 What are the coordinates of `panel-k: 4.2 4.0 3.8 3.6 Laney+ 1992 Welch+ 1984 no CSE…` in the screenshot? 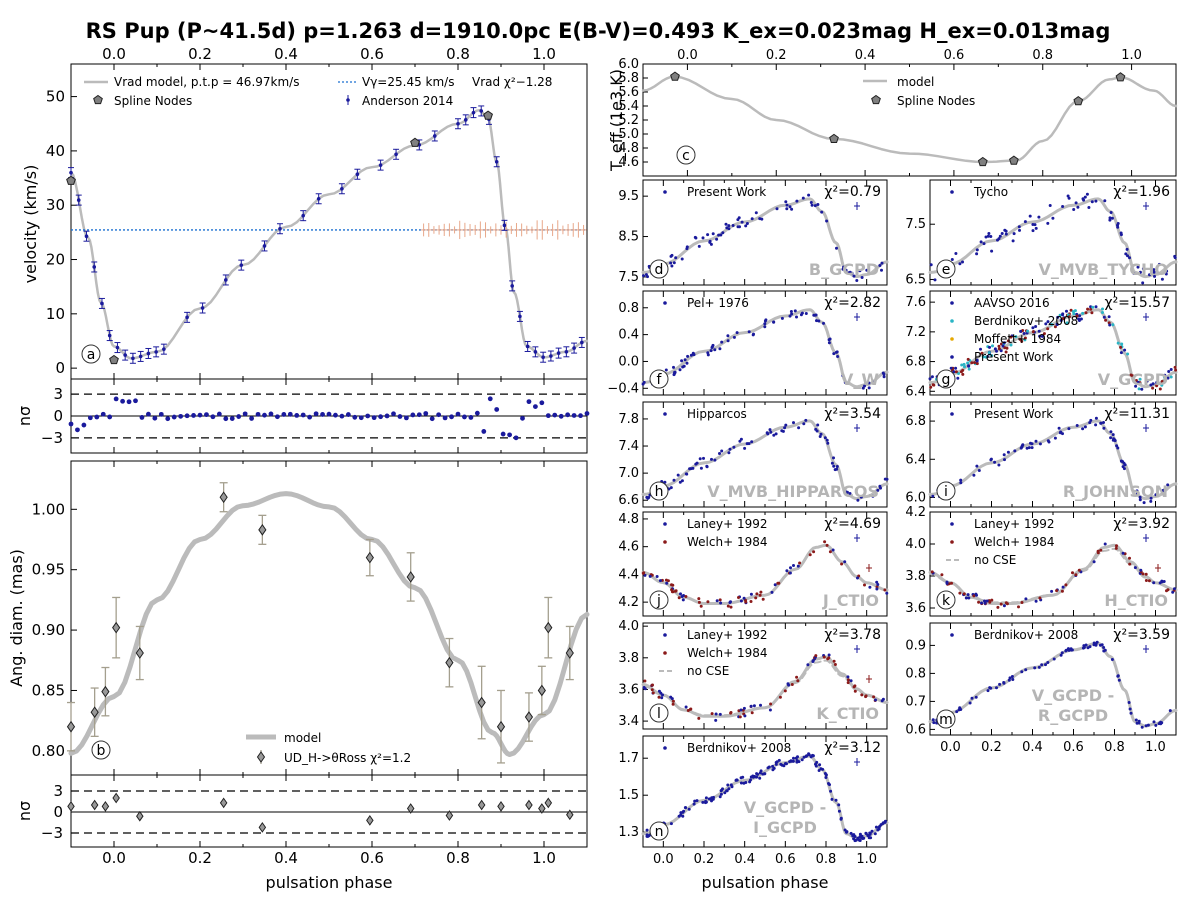 It's located at (1041, 561).